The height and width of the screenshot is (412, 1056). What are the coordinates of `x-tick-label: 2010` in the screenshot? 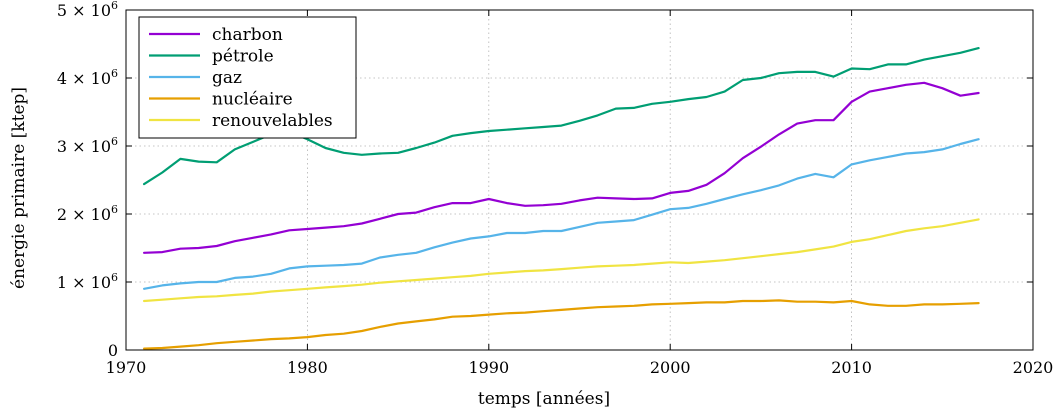 It's located at (851, 367).